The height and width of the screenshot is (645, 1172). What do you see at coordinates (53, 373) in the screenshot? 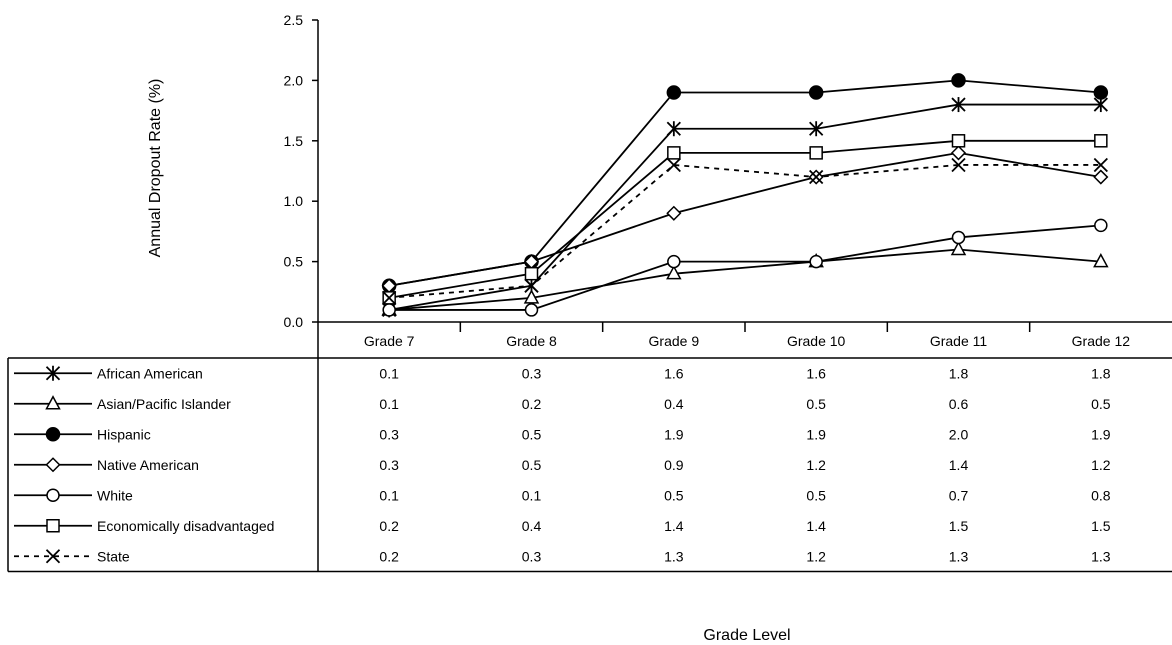
I see `legend-marker-asterisk` at bounding box center [53, 373].